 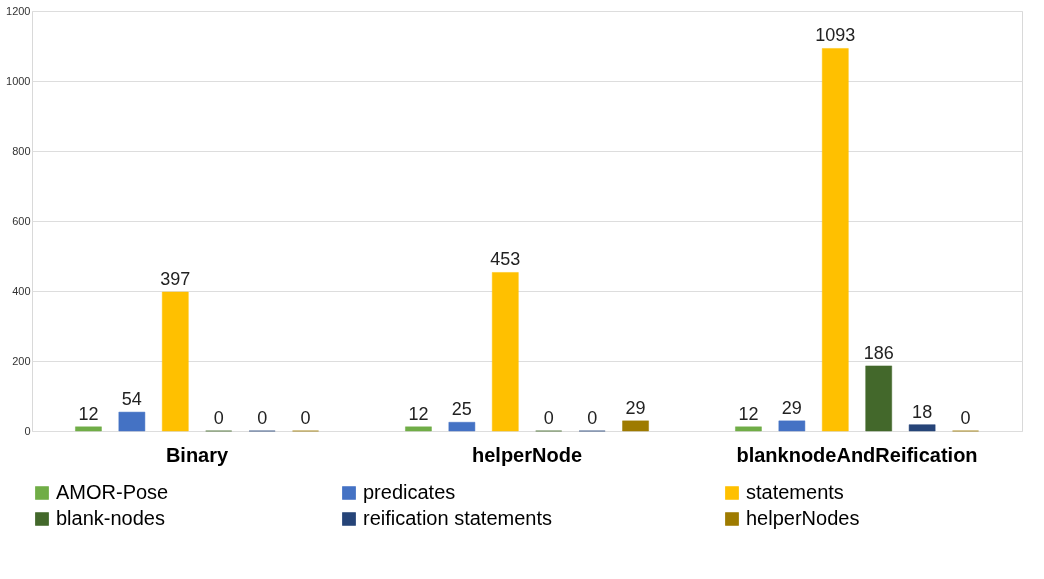 I want to click on legend-label: AMOR-Pose, so click(x=112, y=492).